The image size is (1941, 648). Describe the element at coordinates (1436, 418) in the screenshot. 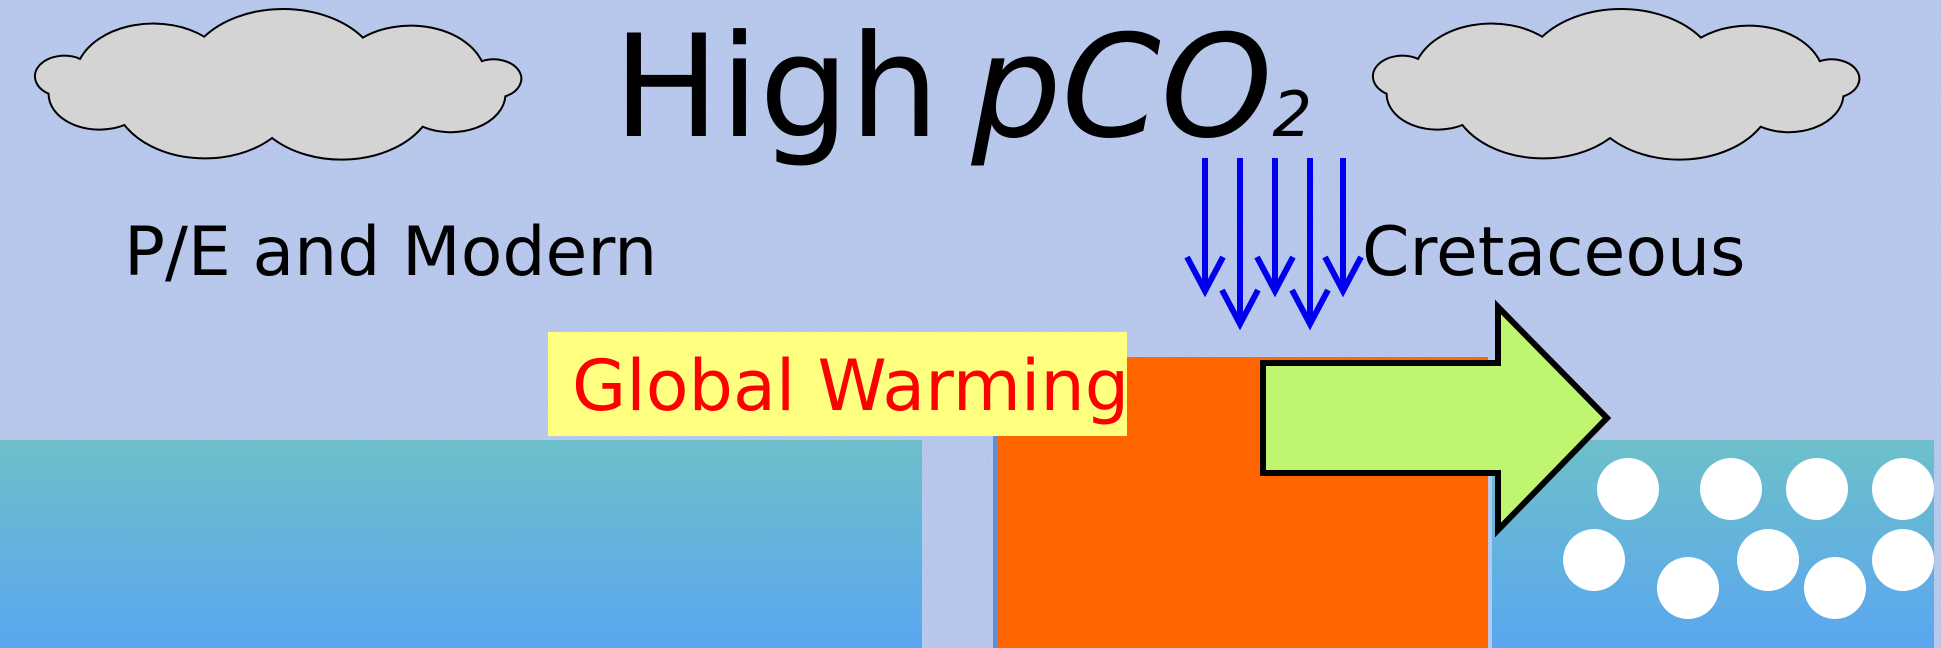

I see `green-arrow` at that location.